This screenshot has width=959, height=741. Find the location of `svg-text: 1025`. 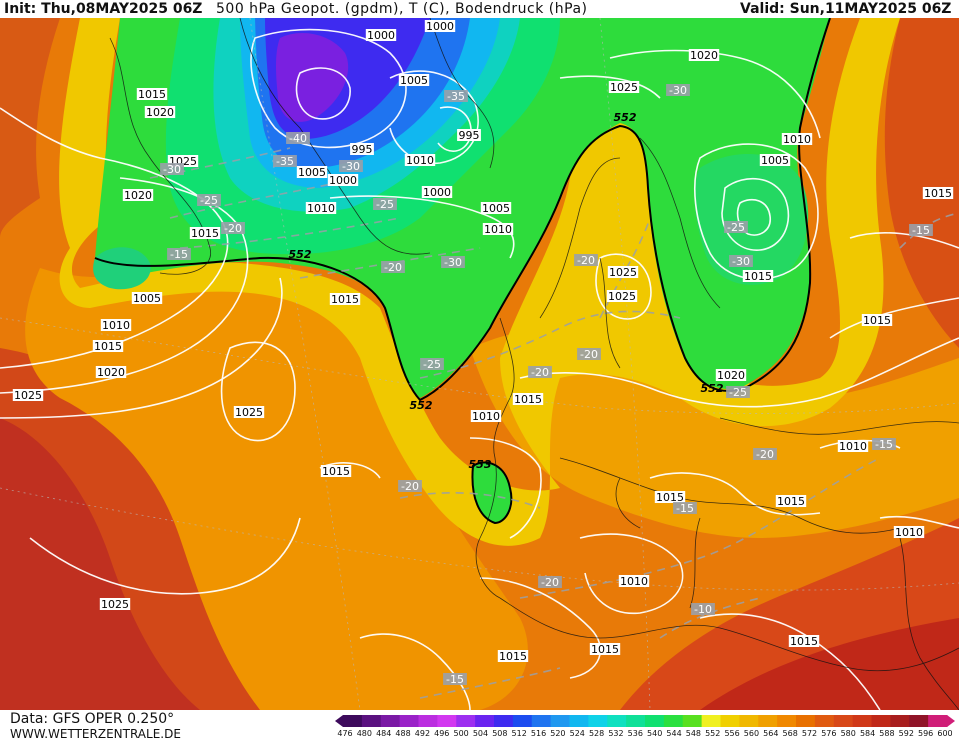

svg-text: 1025 is located at coordinates (28, 395).